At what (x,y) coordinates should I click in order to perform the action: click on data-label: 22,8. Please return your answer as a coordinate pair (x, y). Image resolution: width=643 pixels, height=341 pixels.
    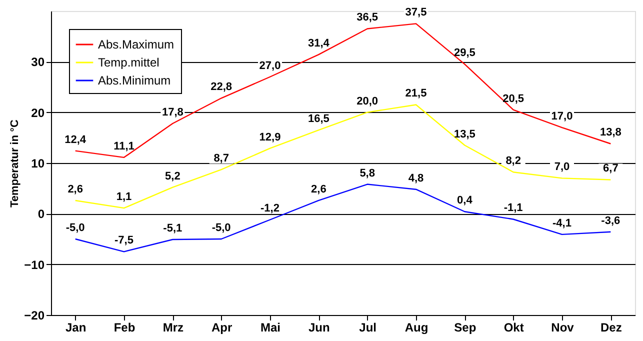
    Looking at the image, I should click on (221, 87).